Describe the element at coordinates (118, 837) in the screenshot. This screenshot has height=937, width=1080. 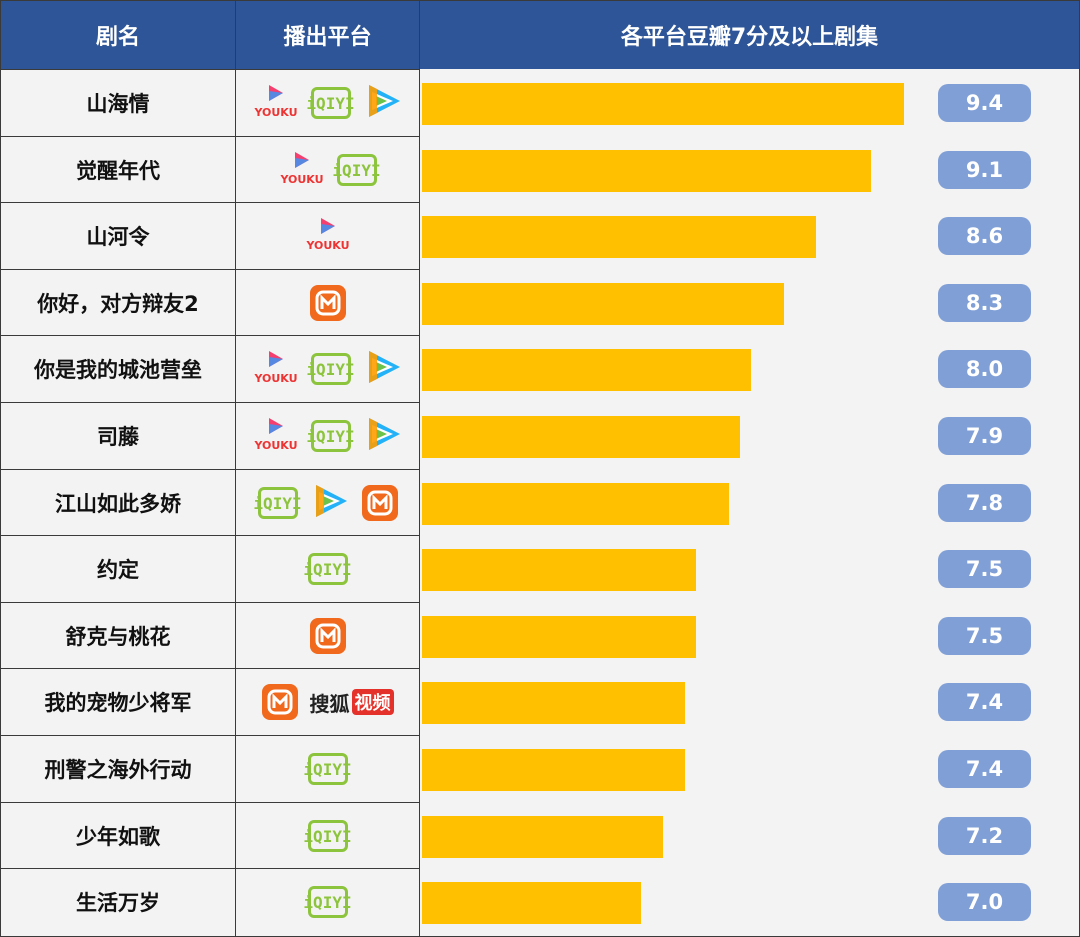
I see `drama-name: 少年如歌` at that location.